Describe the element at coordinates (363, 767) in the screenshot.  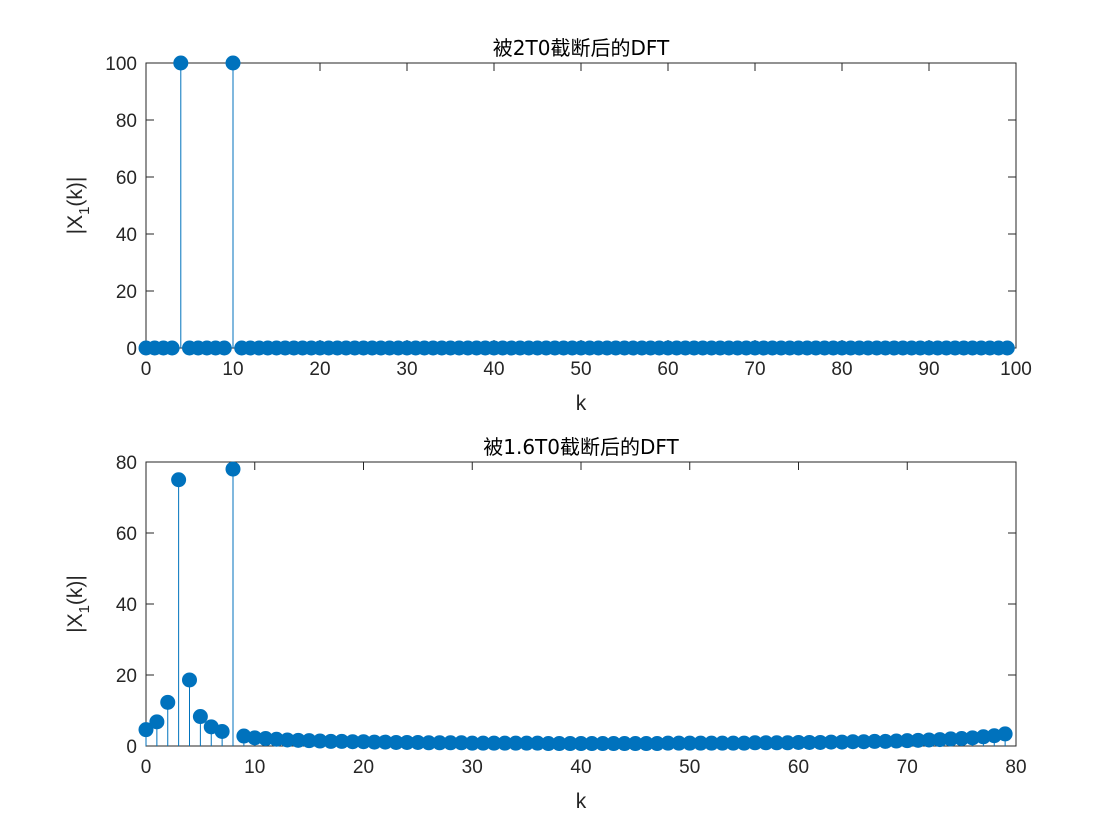
I see `x-tick-label: 20` at that location.